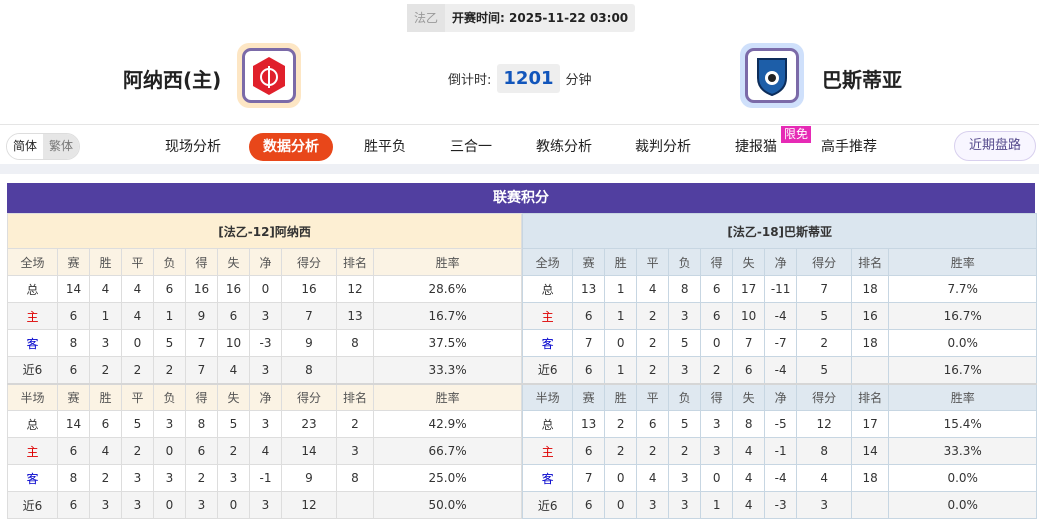  Describe the element at coordinates (780, 289) in the screenshot. I see `table-row: 总 13 1 4 8 6 17 -11 7 18 7.7%` at that location.